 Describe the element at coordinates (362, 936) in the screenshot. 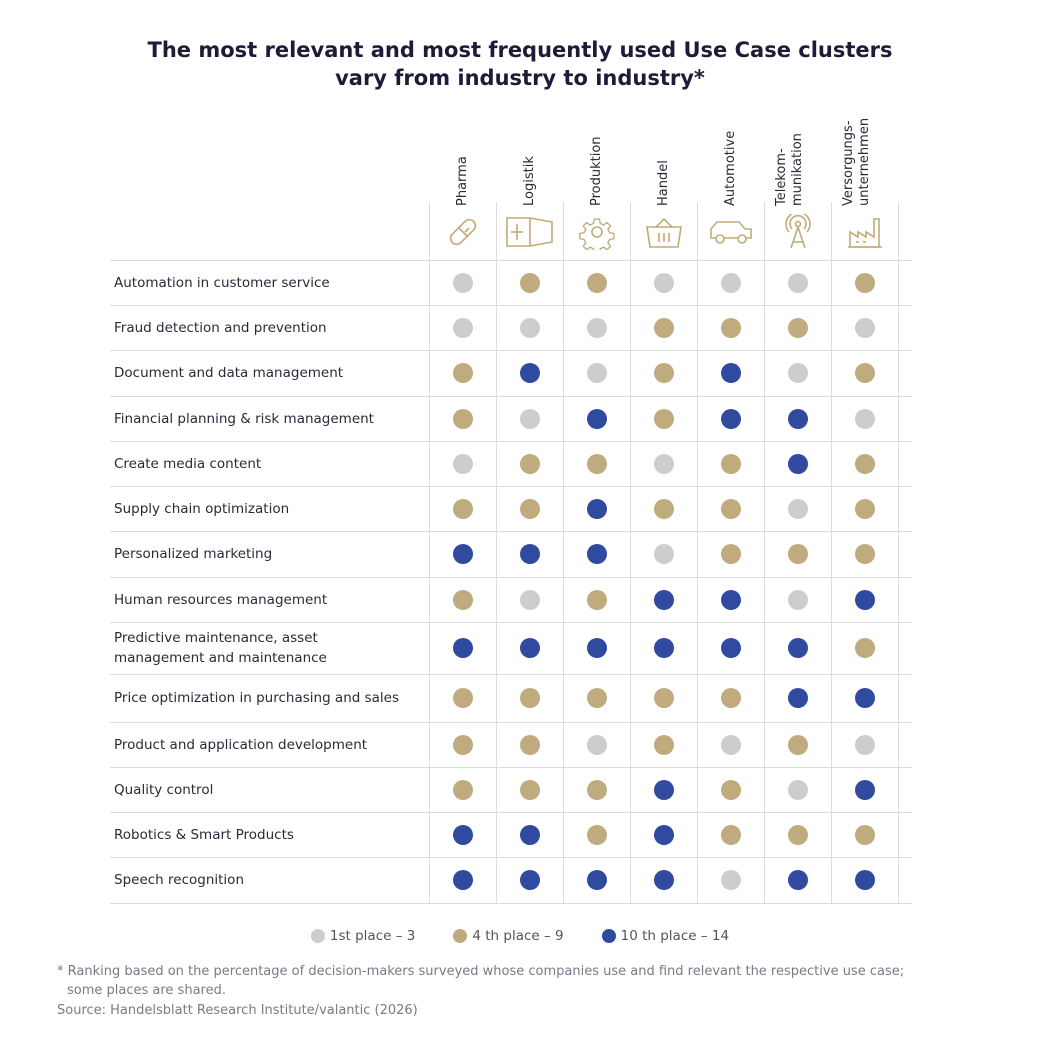

I see `legend-item: 1st place – 3` at that location.